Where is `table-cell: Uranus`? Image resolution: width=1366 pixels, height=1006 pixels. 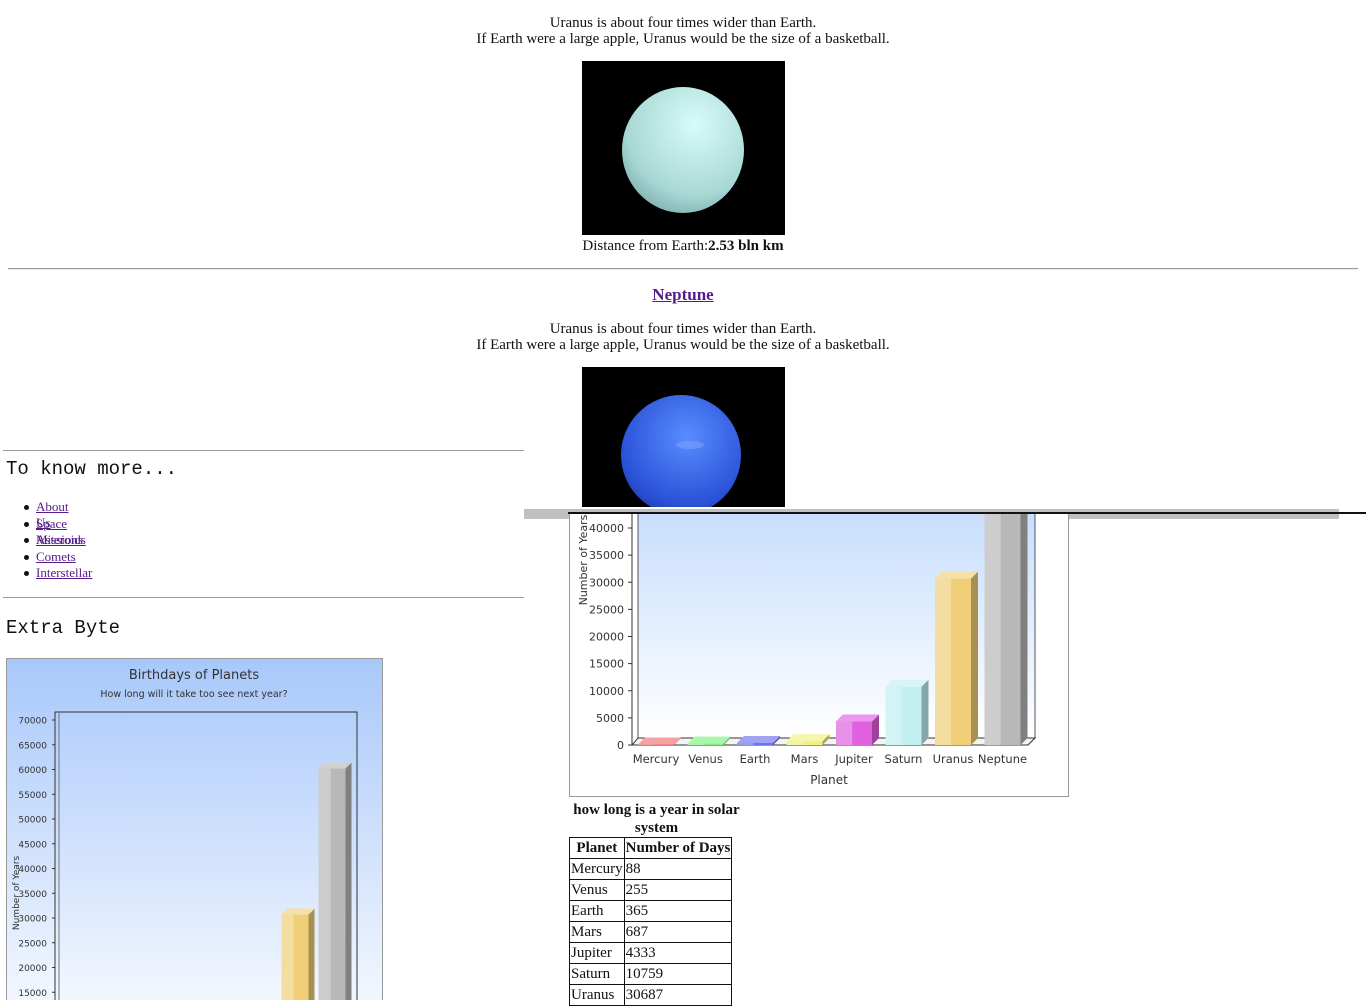 table-cell: Uranus is located at coordinates (597, 995).